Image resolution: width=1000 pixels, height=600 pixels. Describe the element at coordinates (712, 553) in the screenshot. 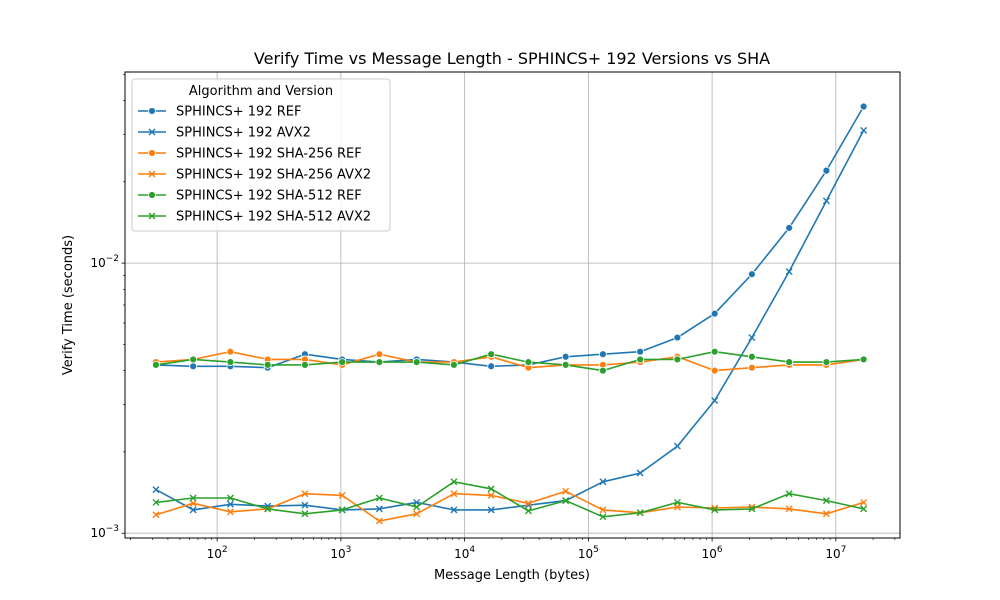

I see `x-tick-label: 10⁶` at that location.